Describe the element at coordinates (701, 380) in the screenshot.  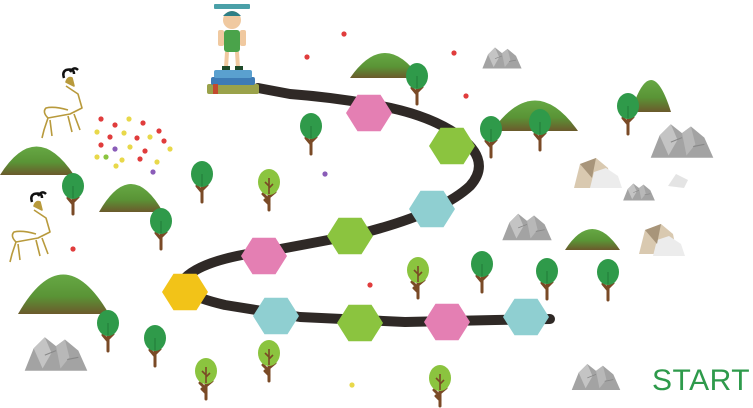
I see `start-label: START` at that location.